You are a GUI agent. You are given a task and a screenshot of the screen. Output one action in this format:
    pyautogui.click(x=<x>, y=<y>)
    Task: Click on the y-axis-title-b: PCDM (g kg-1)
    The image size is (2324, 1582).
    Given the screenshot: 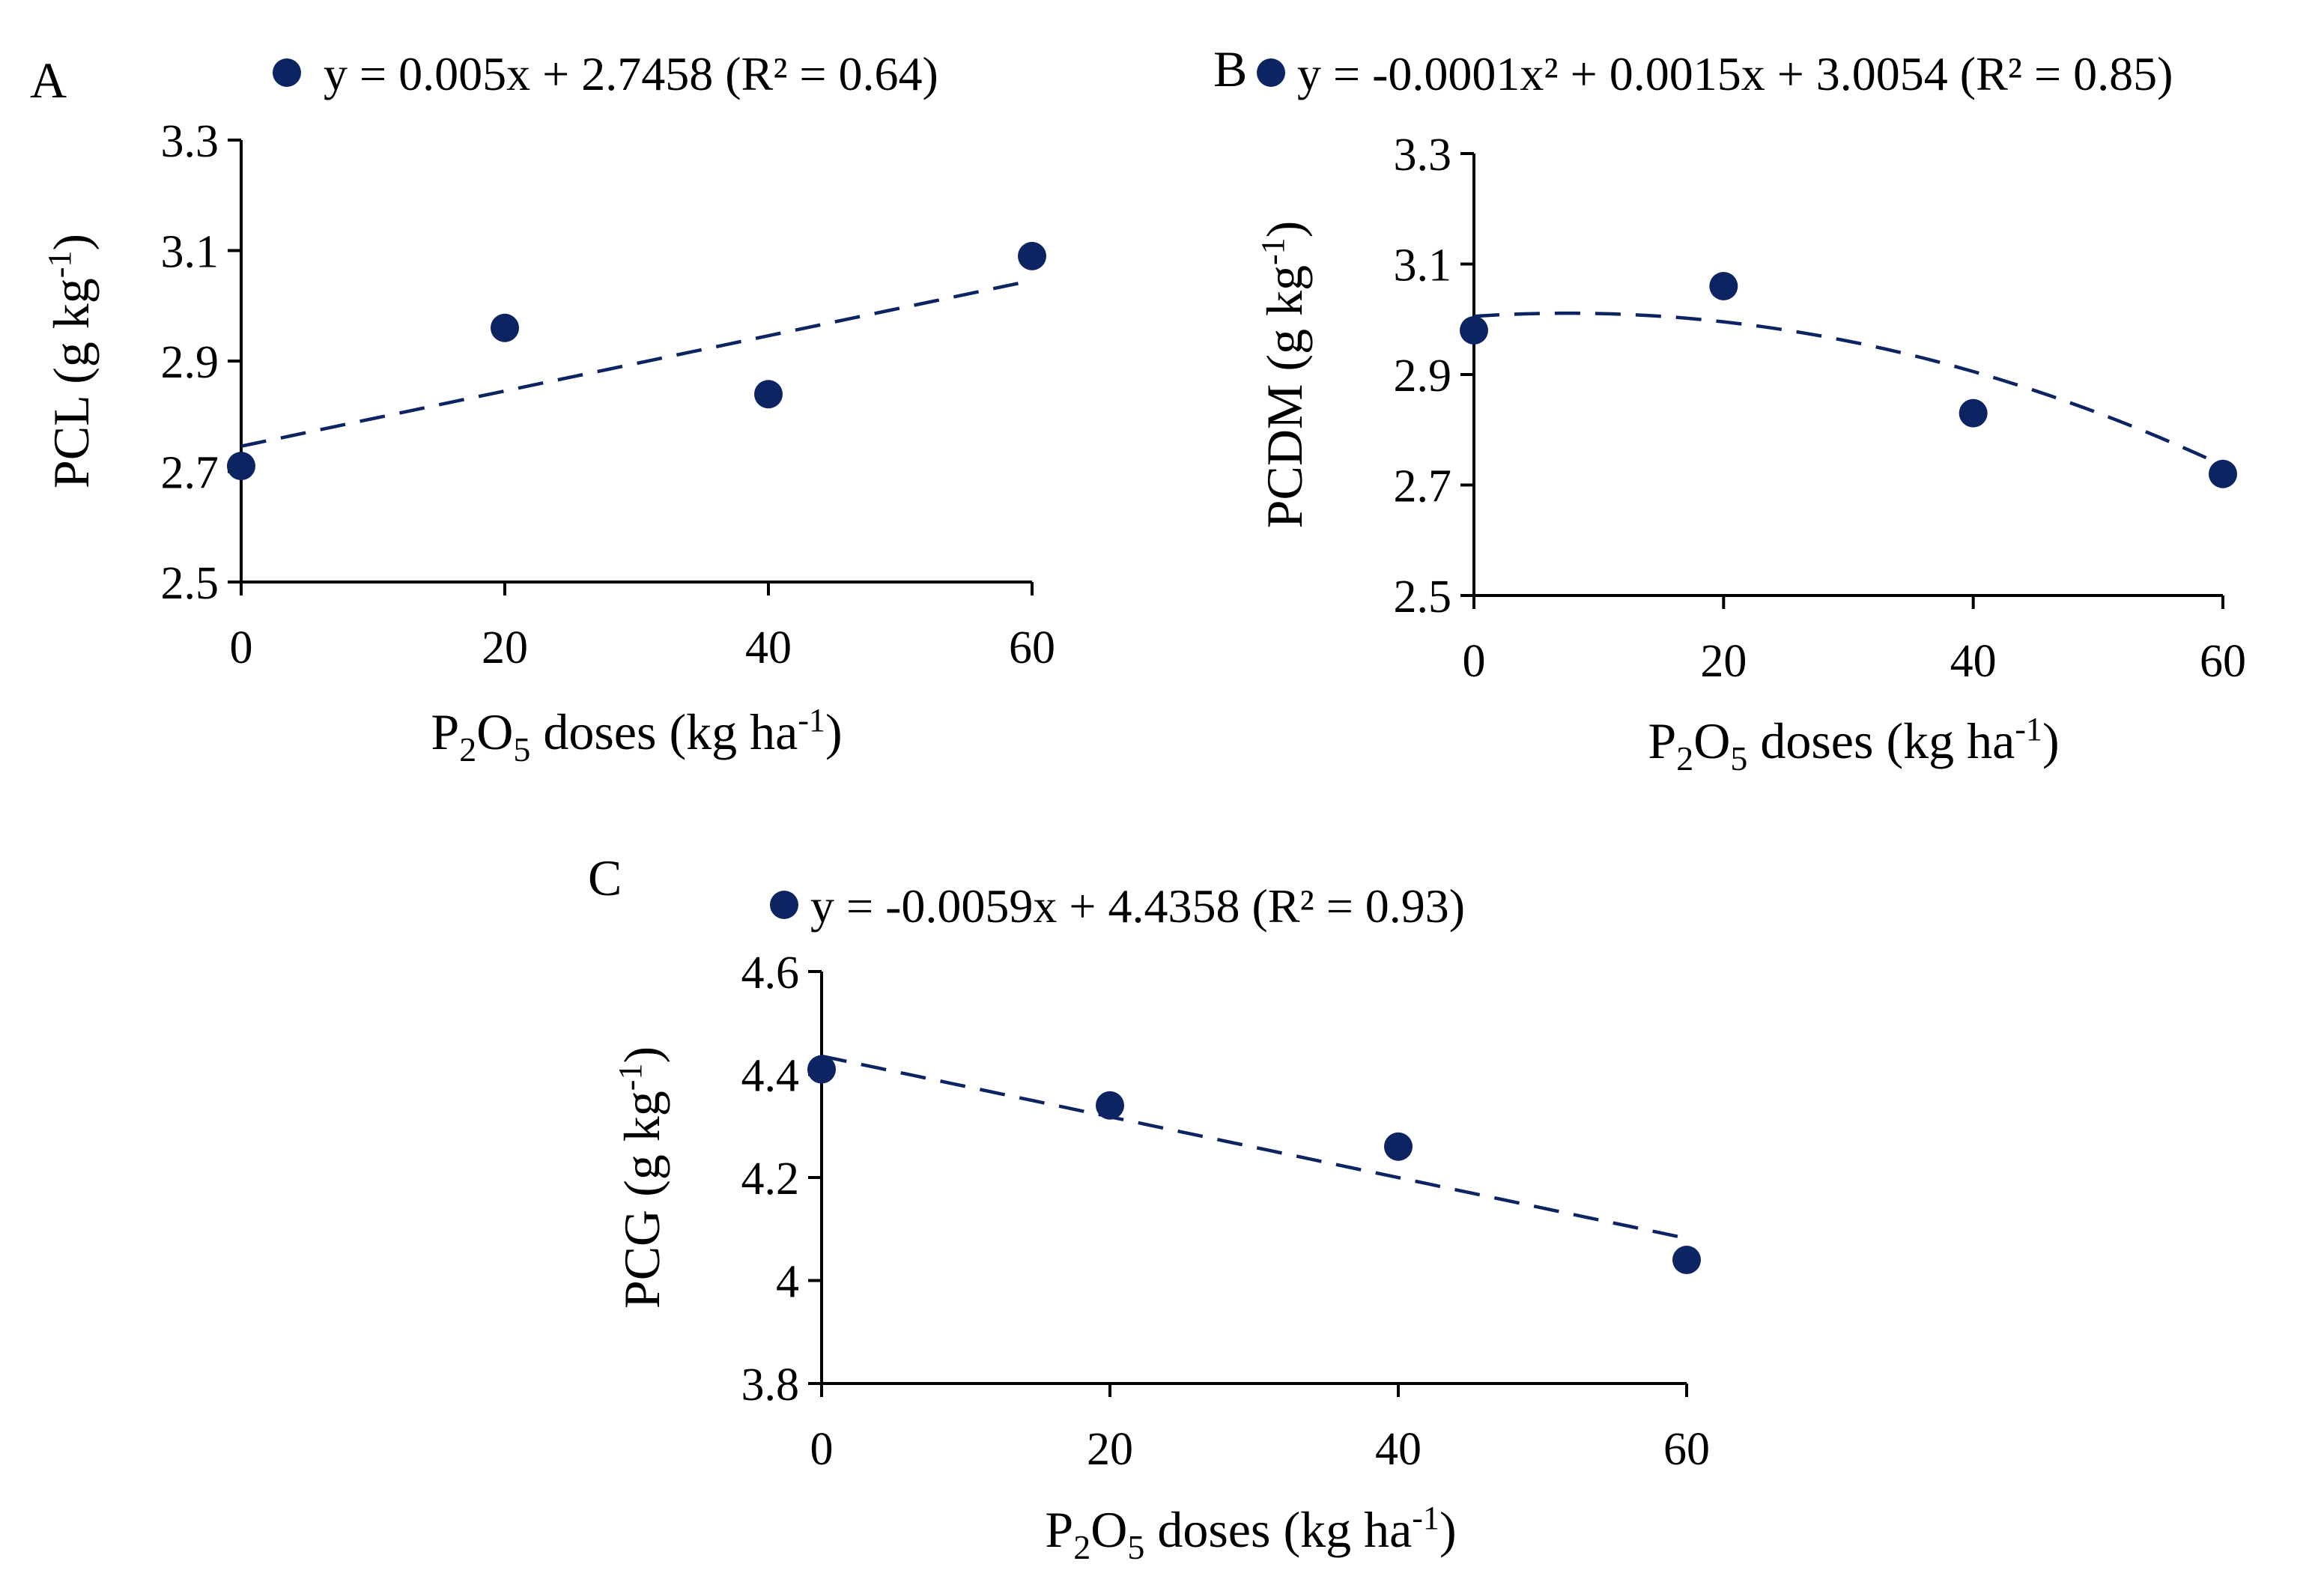 What is the action you would take?
    pyautogui.click(x=1283, y=375)
    